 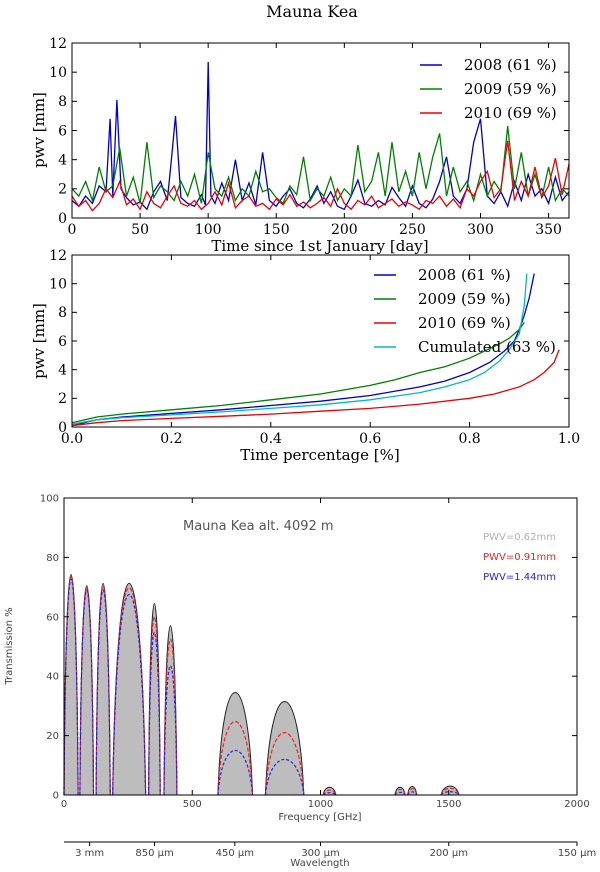 I want to click on transmission-y-axis-label: Transmission %, so click(x=9, y=646).